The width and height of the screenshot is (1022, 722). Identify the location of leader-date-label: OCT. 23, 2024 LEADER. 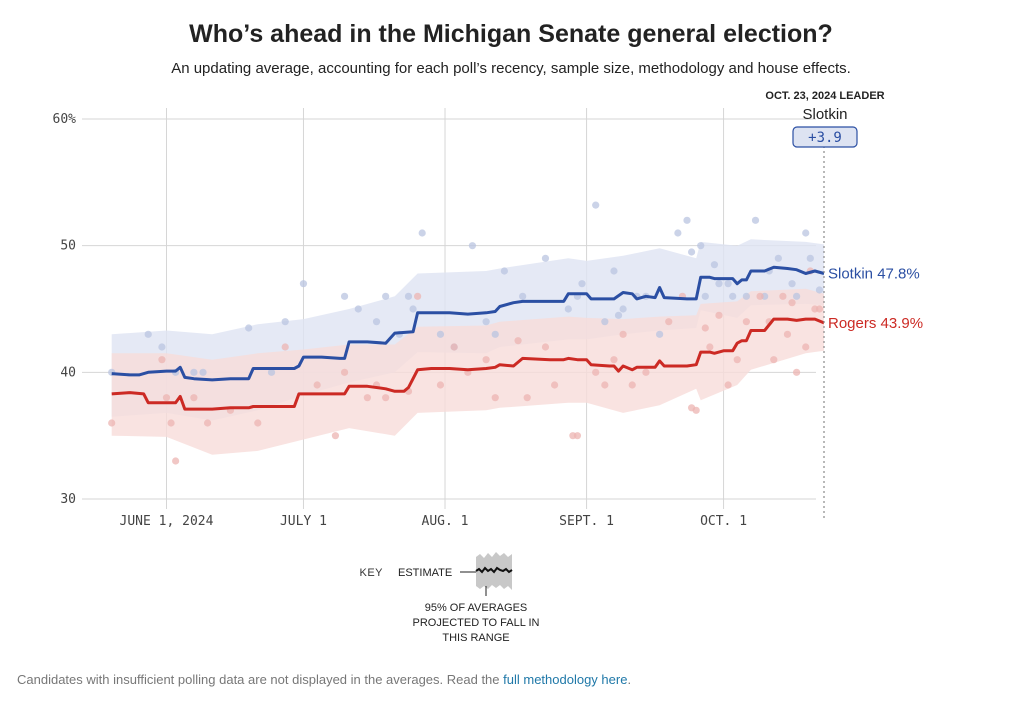
(824, 96).